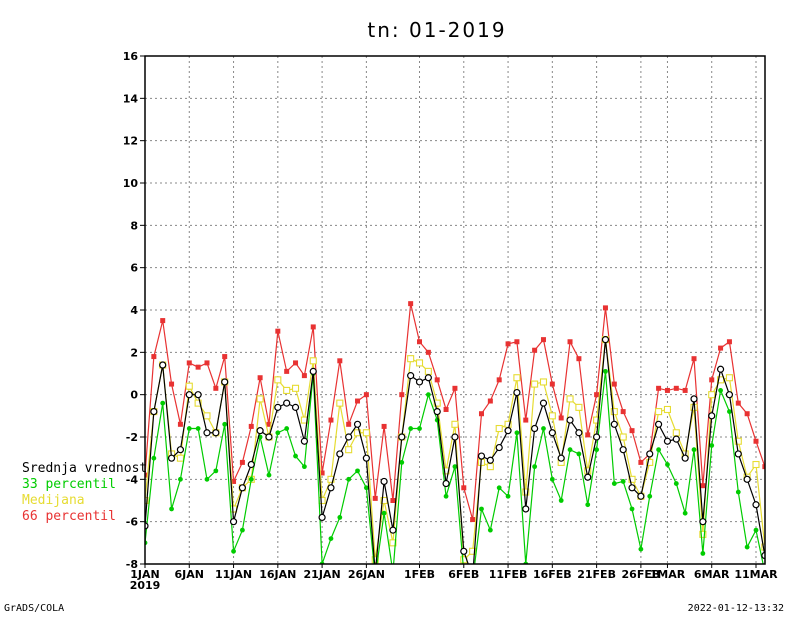  What do you see at coordinates (189, 574) in the screenshot?
I see `x-tick-label: 6JAN` at bounding box center [189, 574].